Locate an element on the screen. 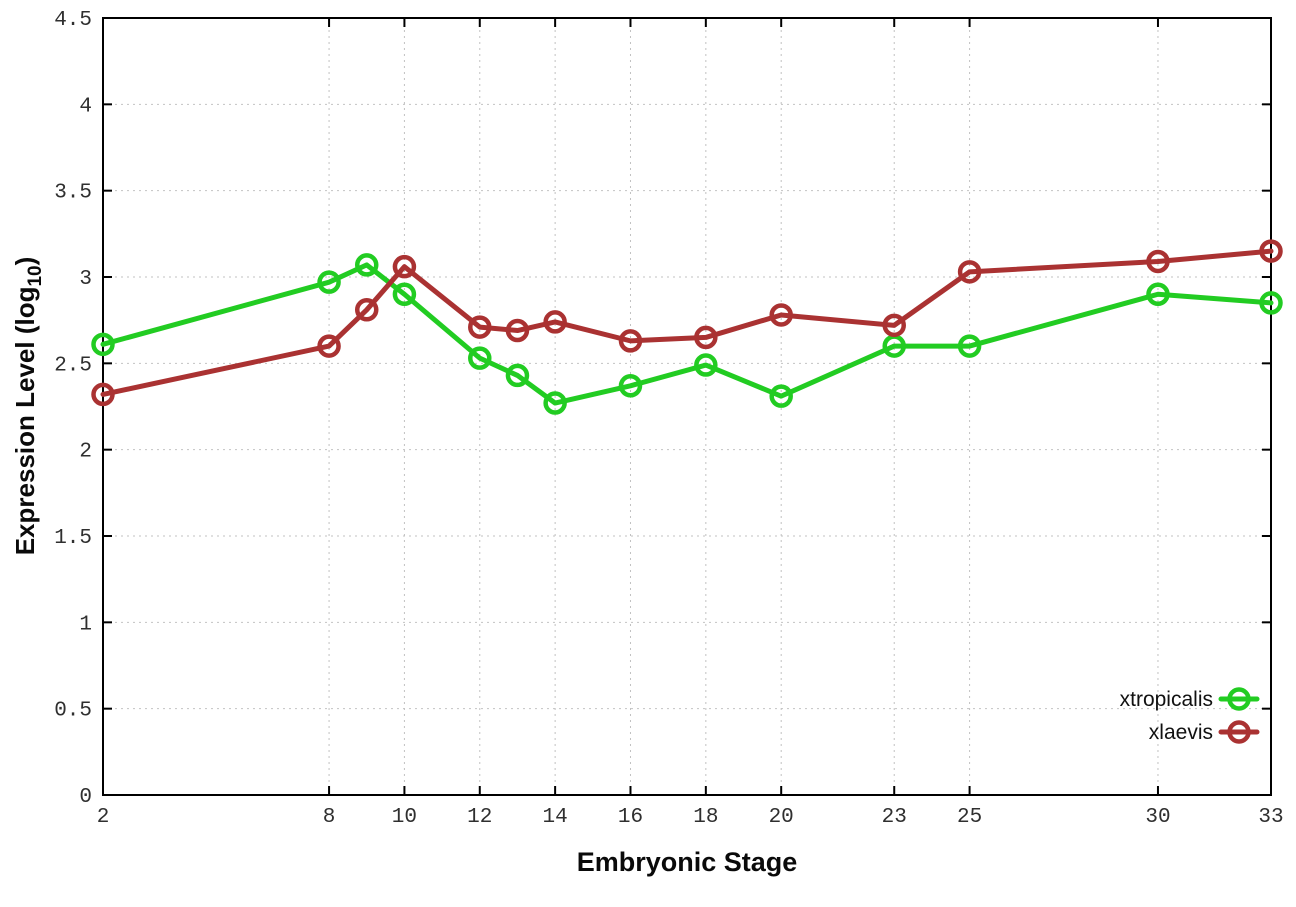 Image resolution: width=1296 pixels, height=907 pixels. y-tick-label: 4 is located at coordinates (85, 106).